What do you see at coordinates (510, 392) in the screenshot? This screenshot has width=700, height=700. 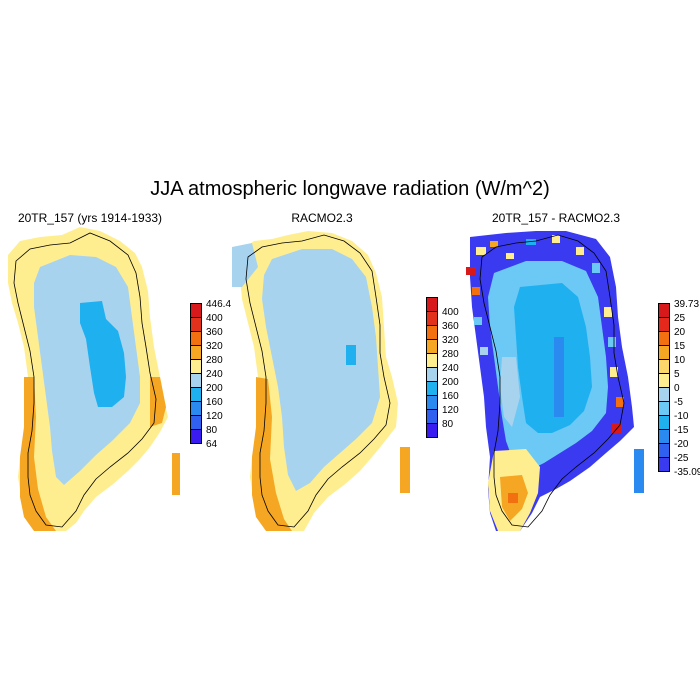 I see `light-interior` at bounding box center [510, 392].